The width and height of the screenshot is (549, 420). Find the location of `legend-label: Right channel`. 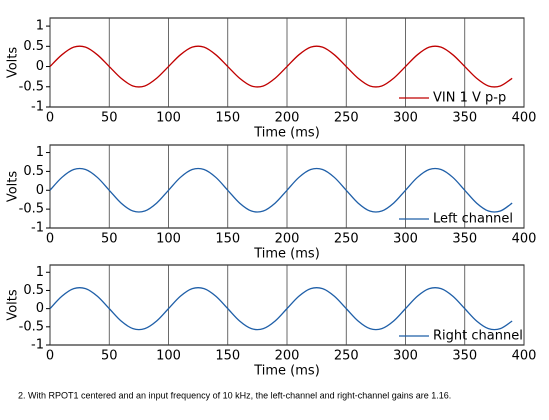

legend-label: Right channel is located at coordinates (478, 336).